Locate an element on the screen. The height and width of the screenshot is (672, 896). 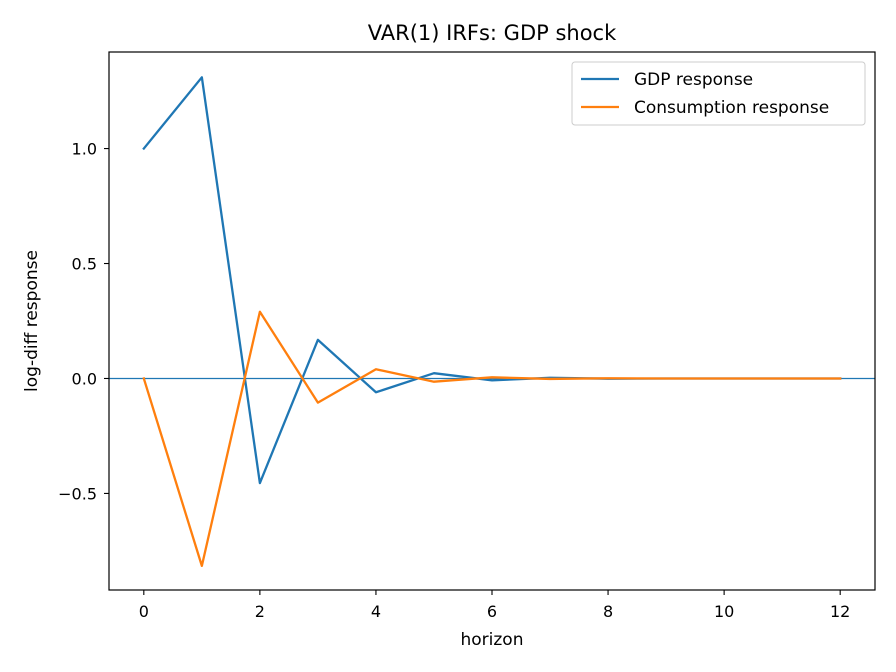
x-axis-label: horizon is located at coordinates (492, 640).